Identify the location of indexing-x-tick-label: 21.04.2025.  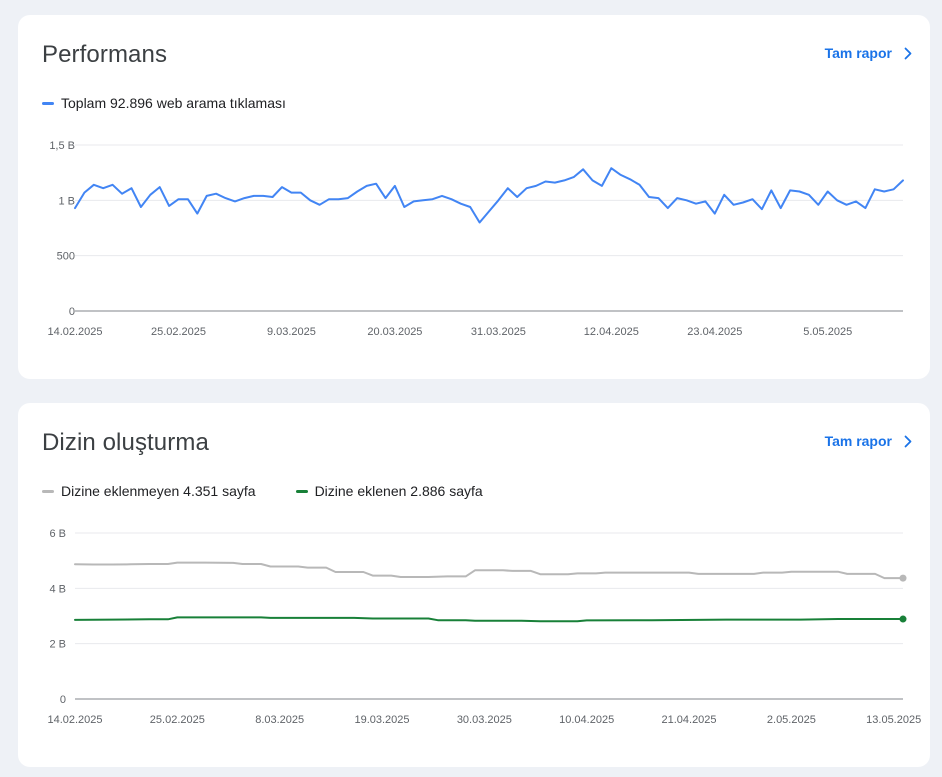
(688, 720).